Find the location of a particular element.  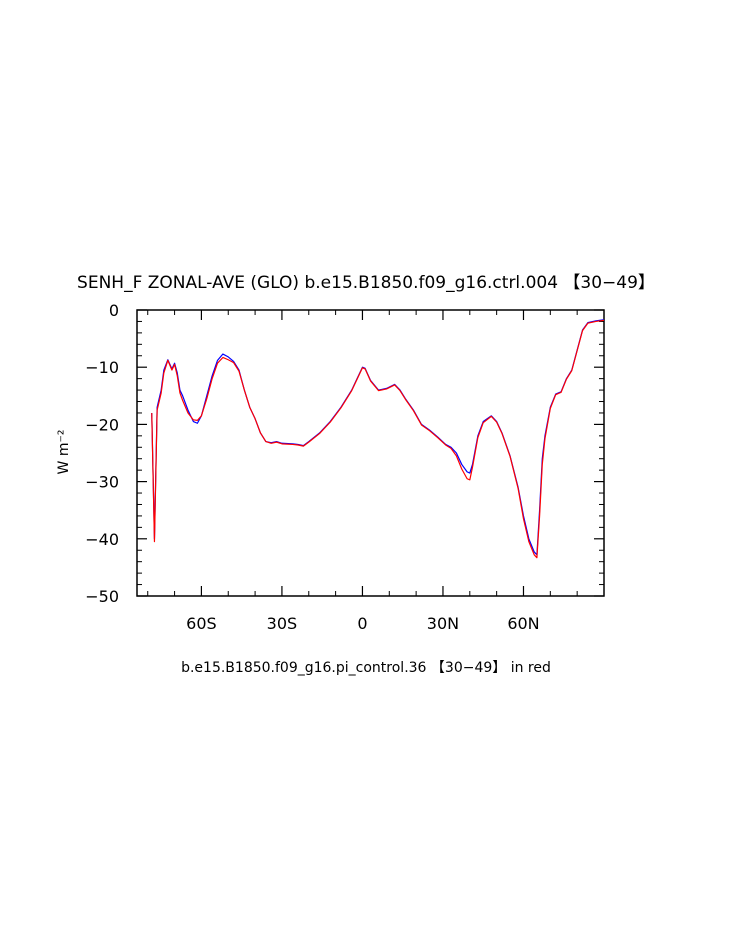

x-tick-label: 30N is located at coordinates (443, 623).